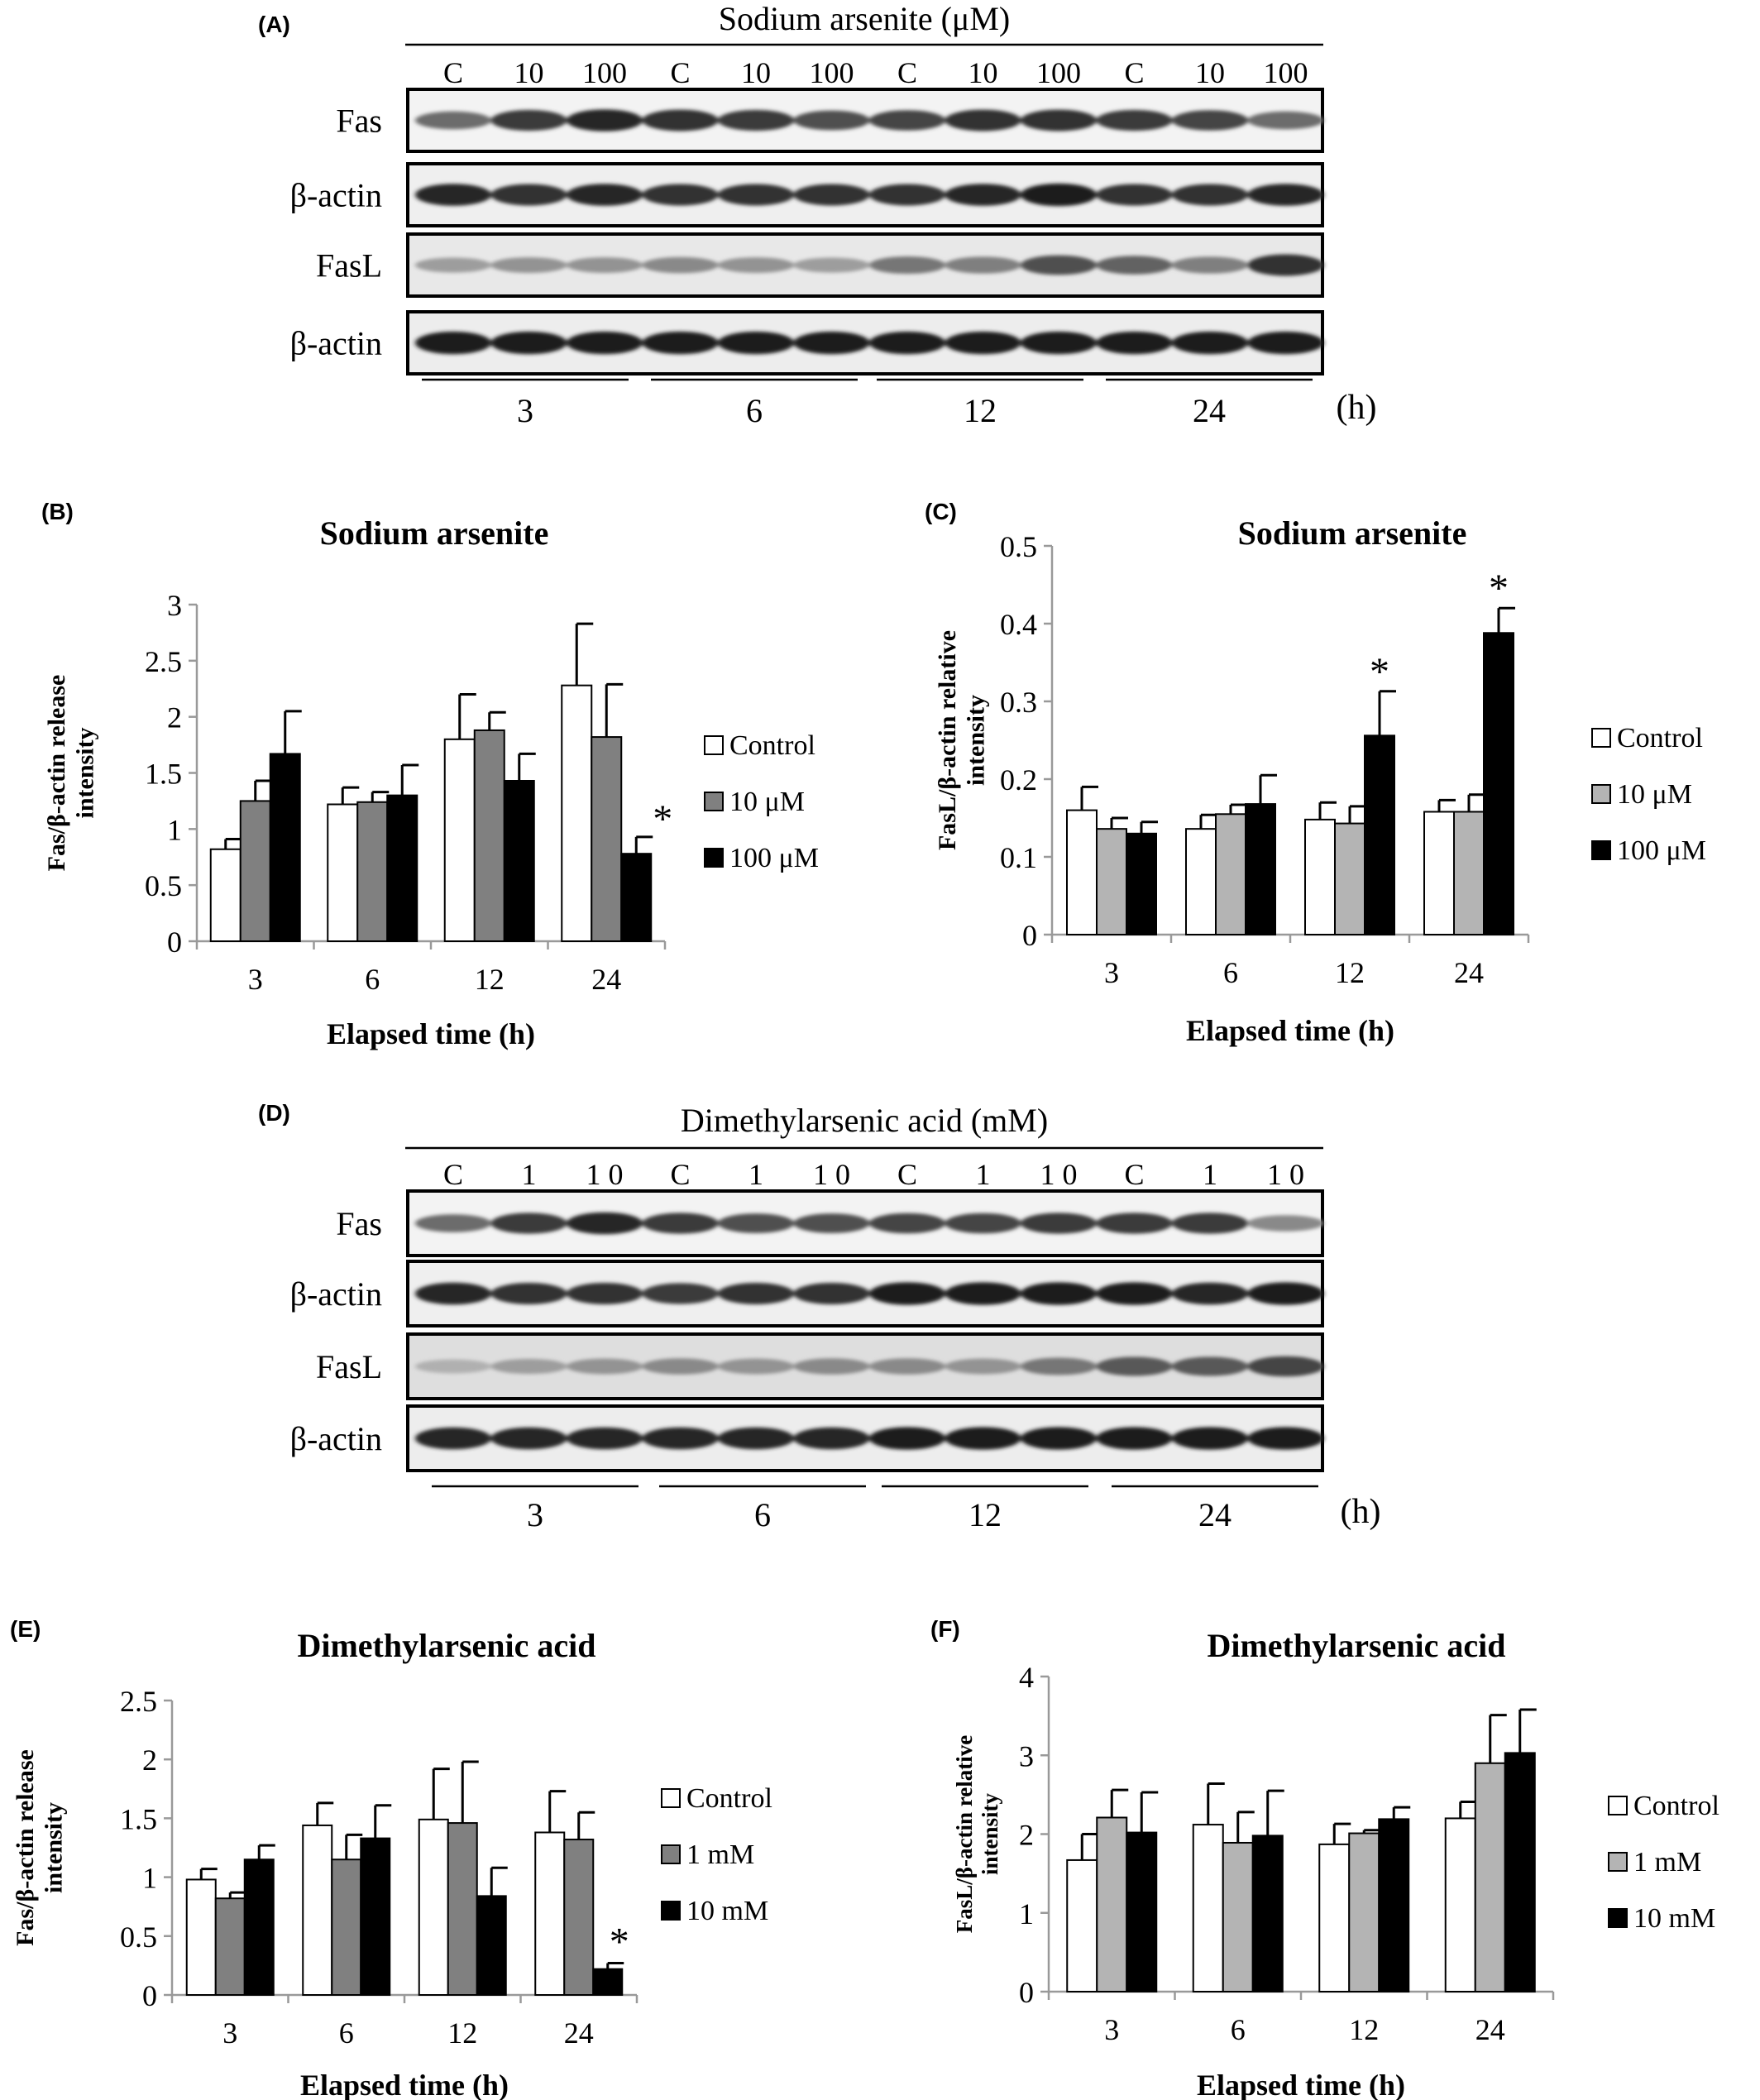 This screenshot has height=2100, width=1760. Describe the element at coordinates (174, 829) in the screenshot. I see `y-tick-label: 1` at that location.